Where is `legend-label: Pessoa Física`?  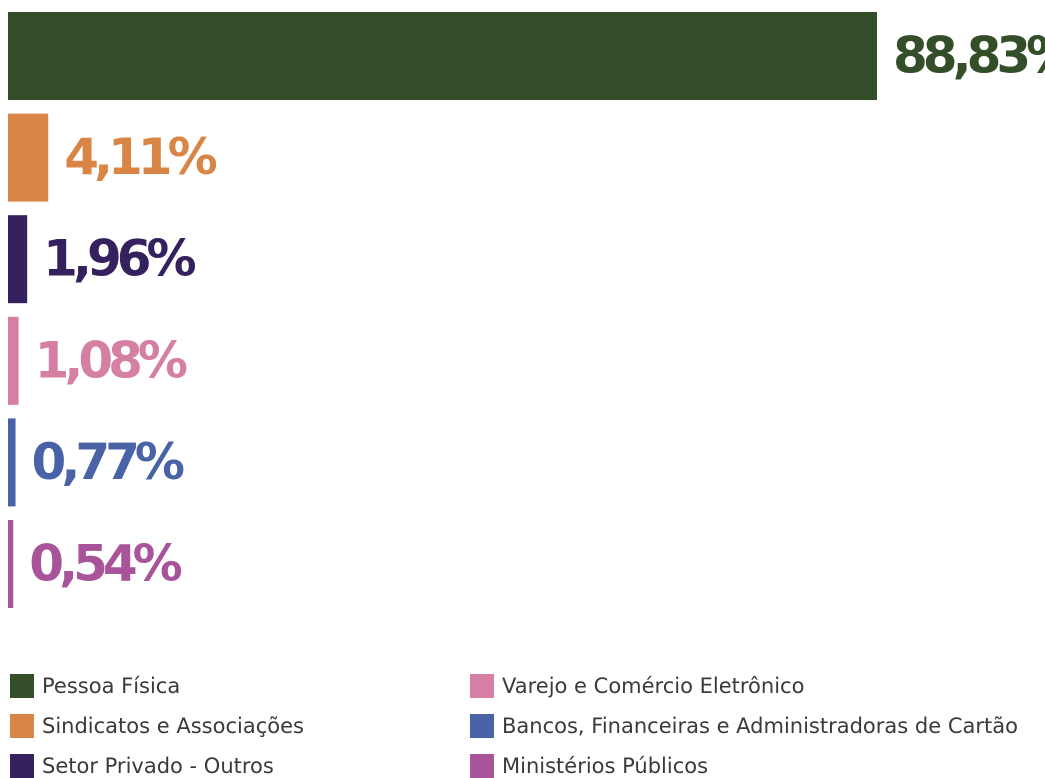
legend-label: Pessoa Física is located at coordinates (111, 686).